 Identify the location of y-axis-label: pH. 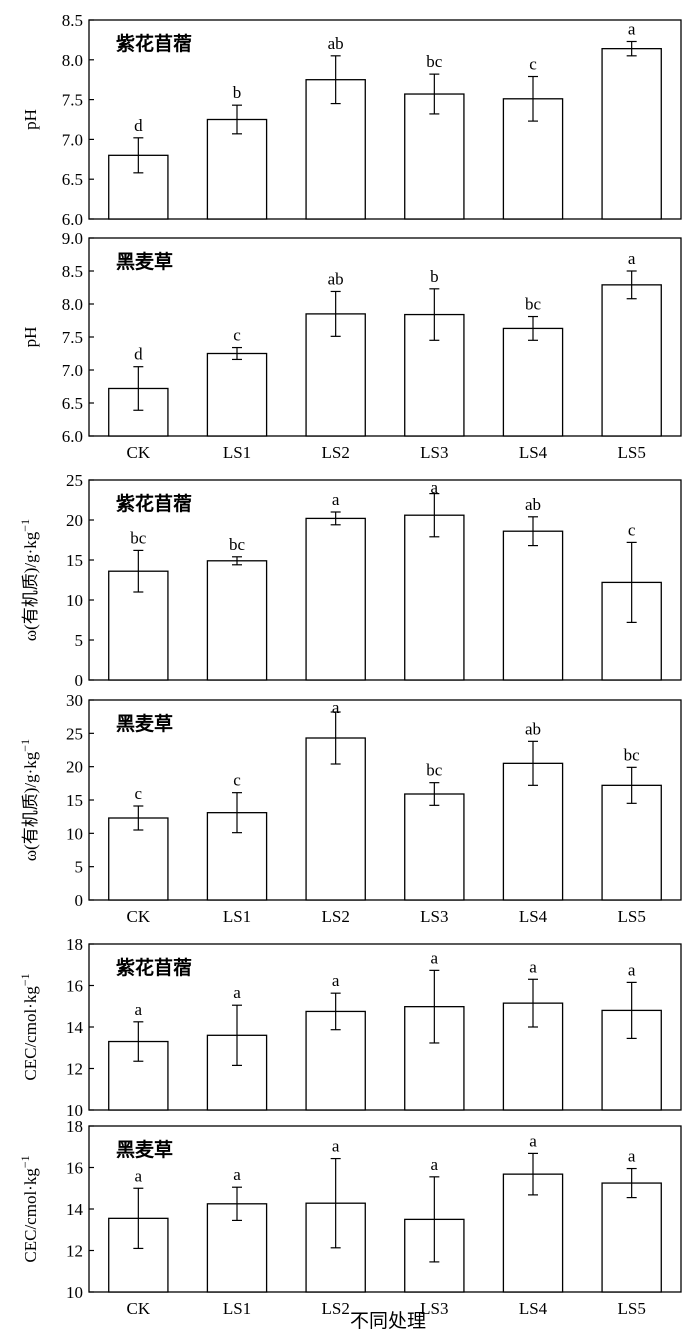
(30, 337).